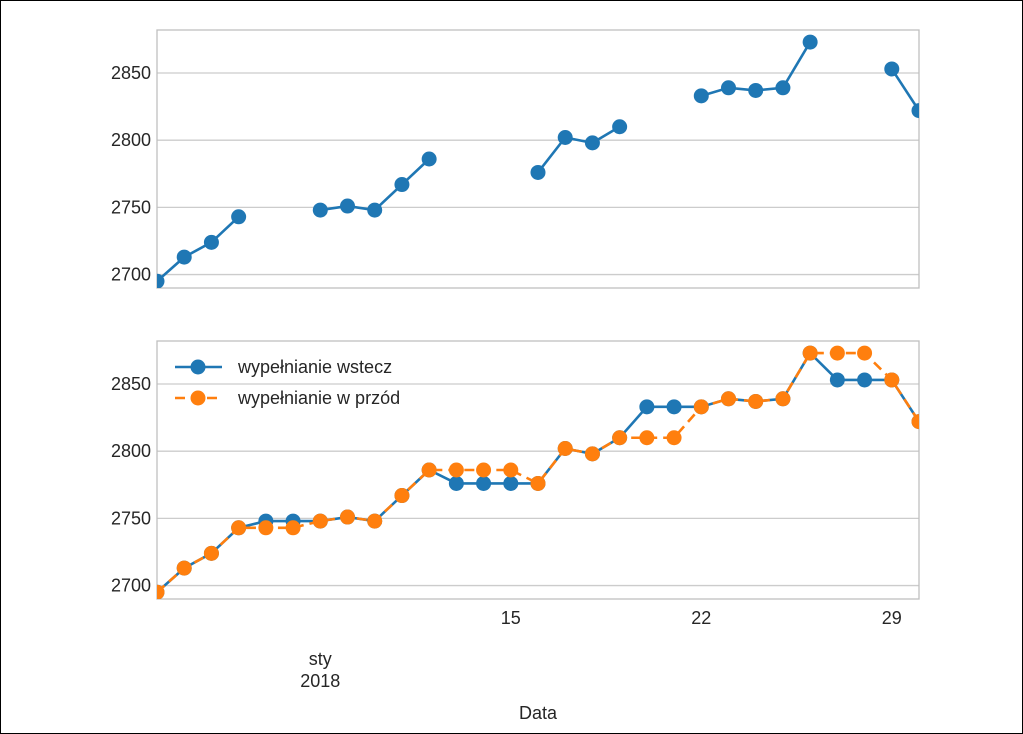 This screenshot has height=734, width=1023. Describe the element at coordinates (892, 618) in the screenshot. I see `x-tick-label: 29` at that location.